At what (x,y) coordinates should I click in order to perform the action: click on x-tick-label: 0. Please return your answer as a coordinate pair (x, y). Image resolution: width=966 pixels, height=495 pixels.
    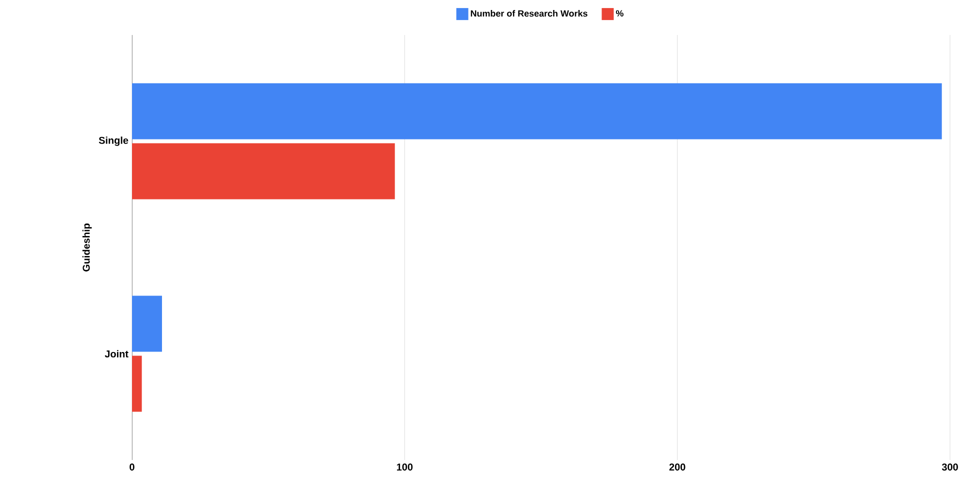
    Looking at the image, I should click on (132, 467).